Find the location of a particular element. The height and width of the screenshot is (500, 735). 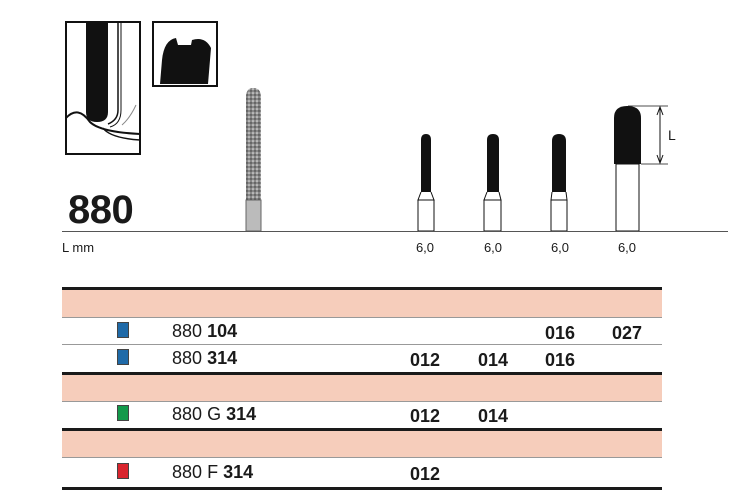

article-code: 880 F 314 is located at coordinates (212, 472).